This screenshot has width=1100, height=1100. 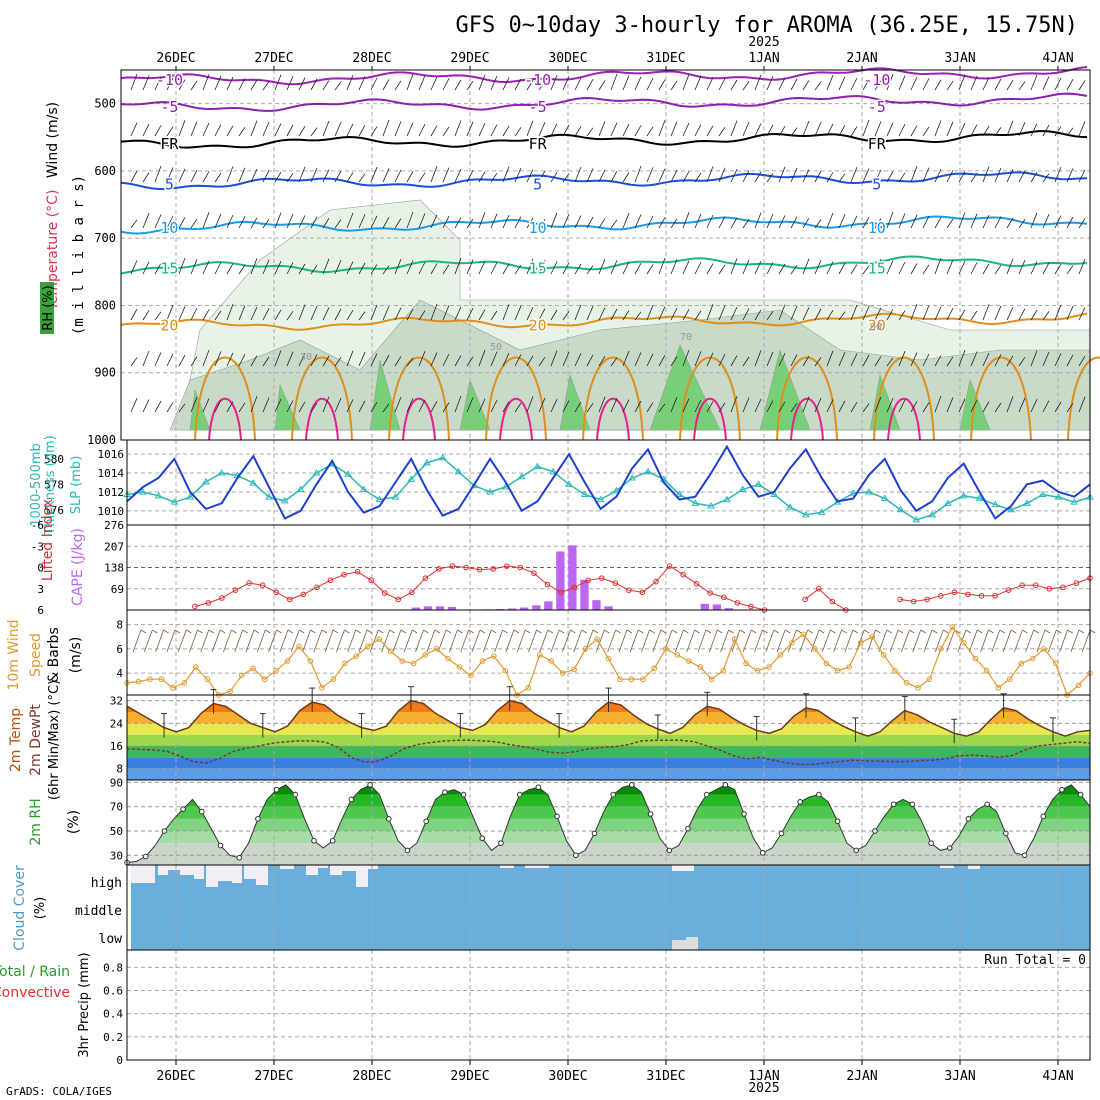 I want to click on precip-tick-label: 0.8, so click(x=113, y=967).